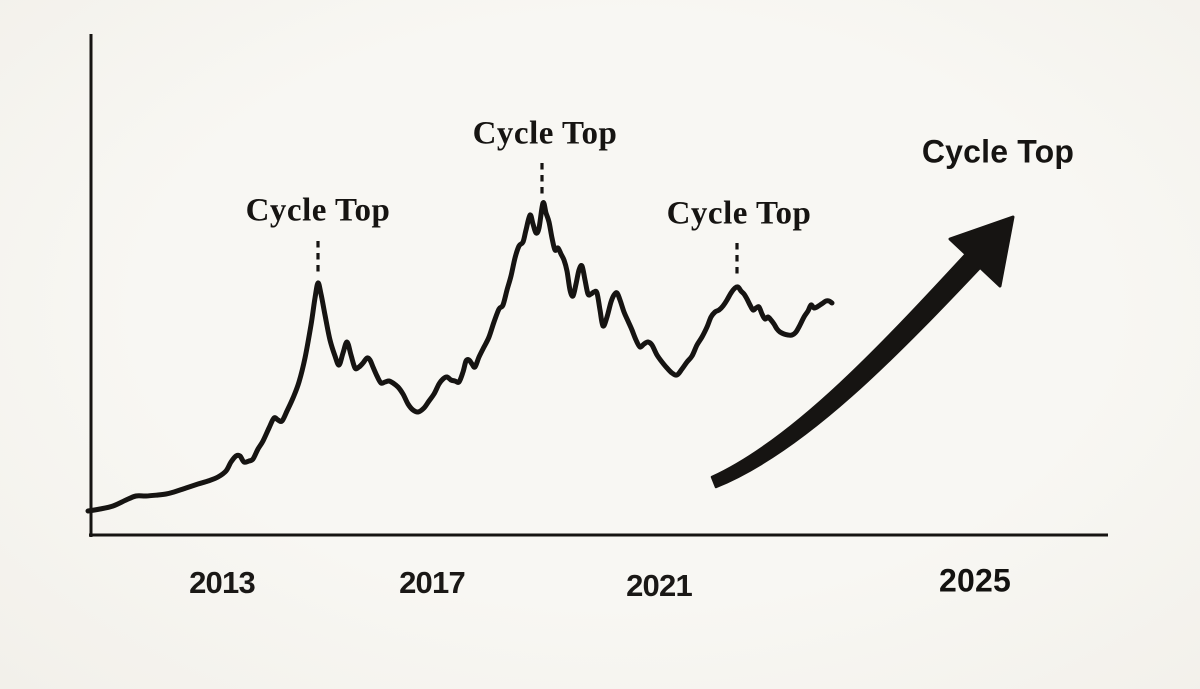 This screenshot has width=1200, height=689. Describe the element at coordinates (659, 585) in the screenshot. I see `x-tick-2021: 2021` at that location.